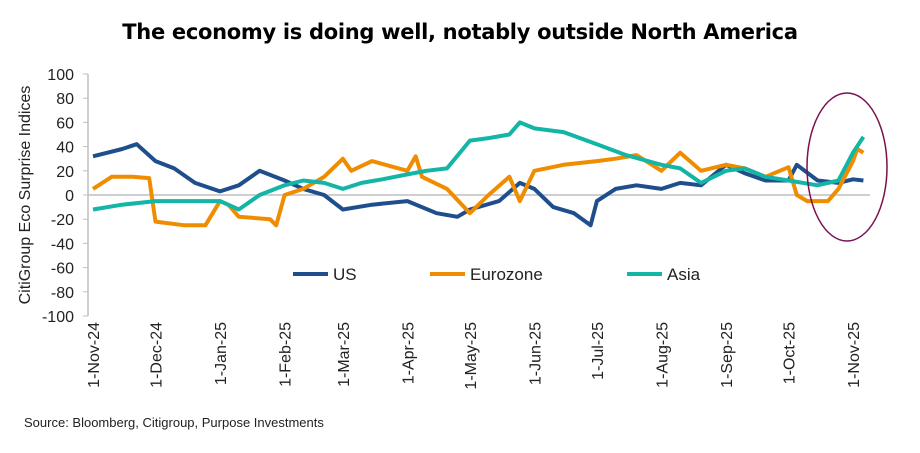 The width and height of the screenshot is (920, 453). Describe the element at coordinates (65, 99) in the screenshot. I see `y-tick-label: 80` at that location.